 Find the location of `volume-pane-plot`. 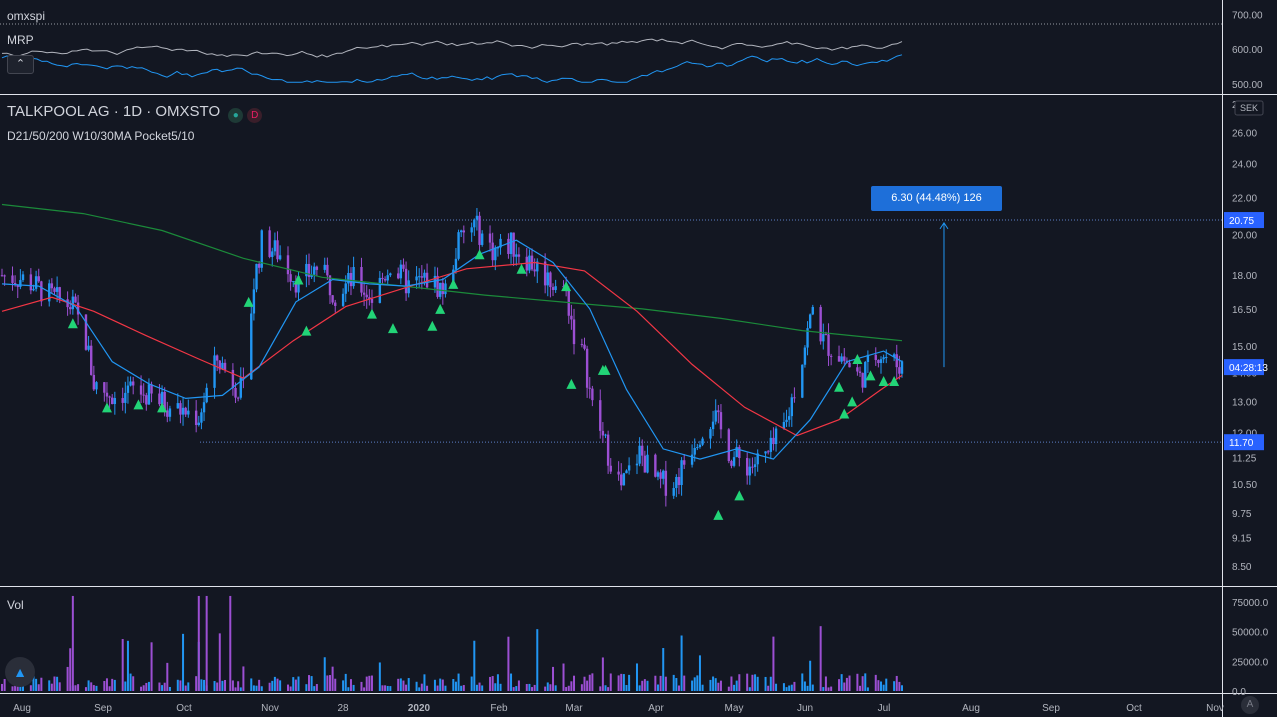

volume-pane-plot is located at coordinates (452, 643).